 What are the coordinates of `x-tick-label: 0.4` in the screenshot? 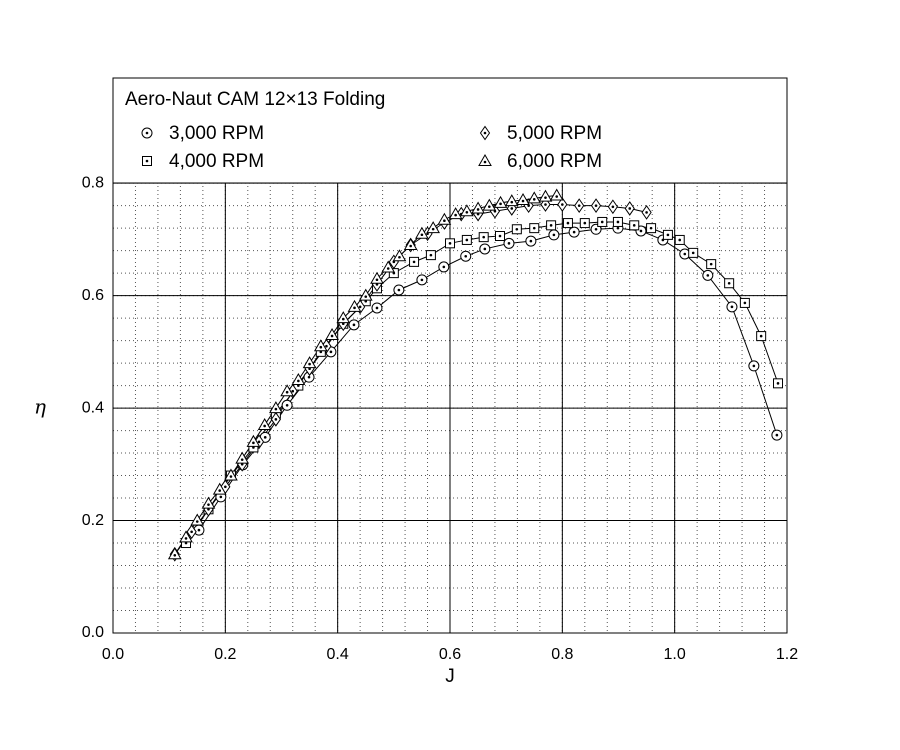 It's located at (338, 654).